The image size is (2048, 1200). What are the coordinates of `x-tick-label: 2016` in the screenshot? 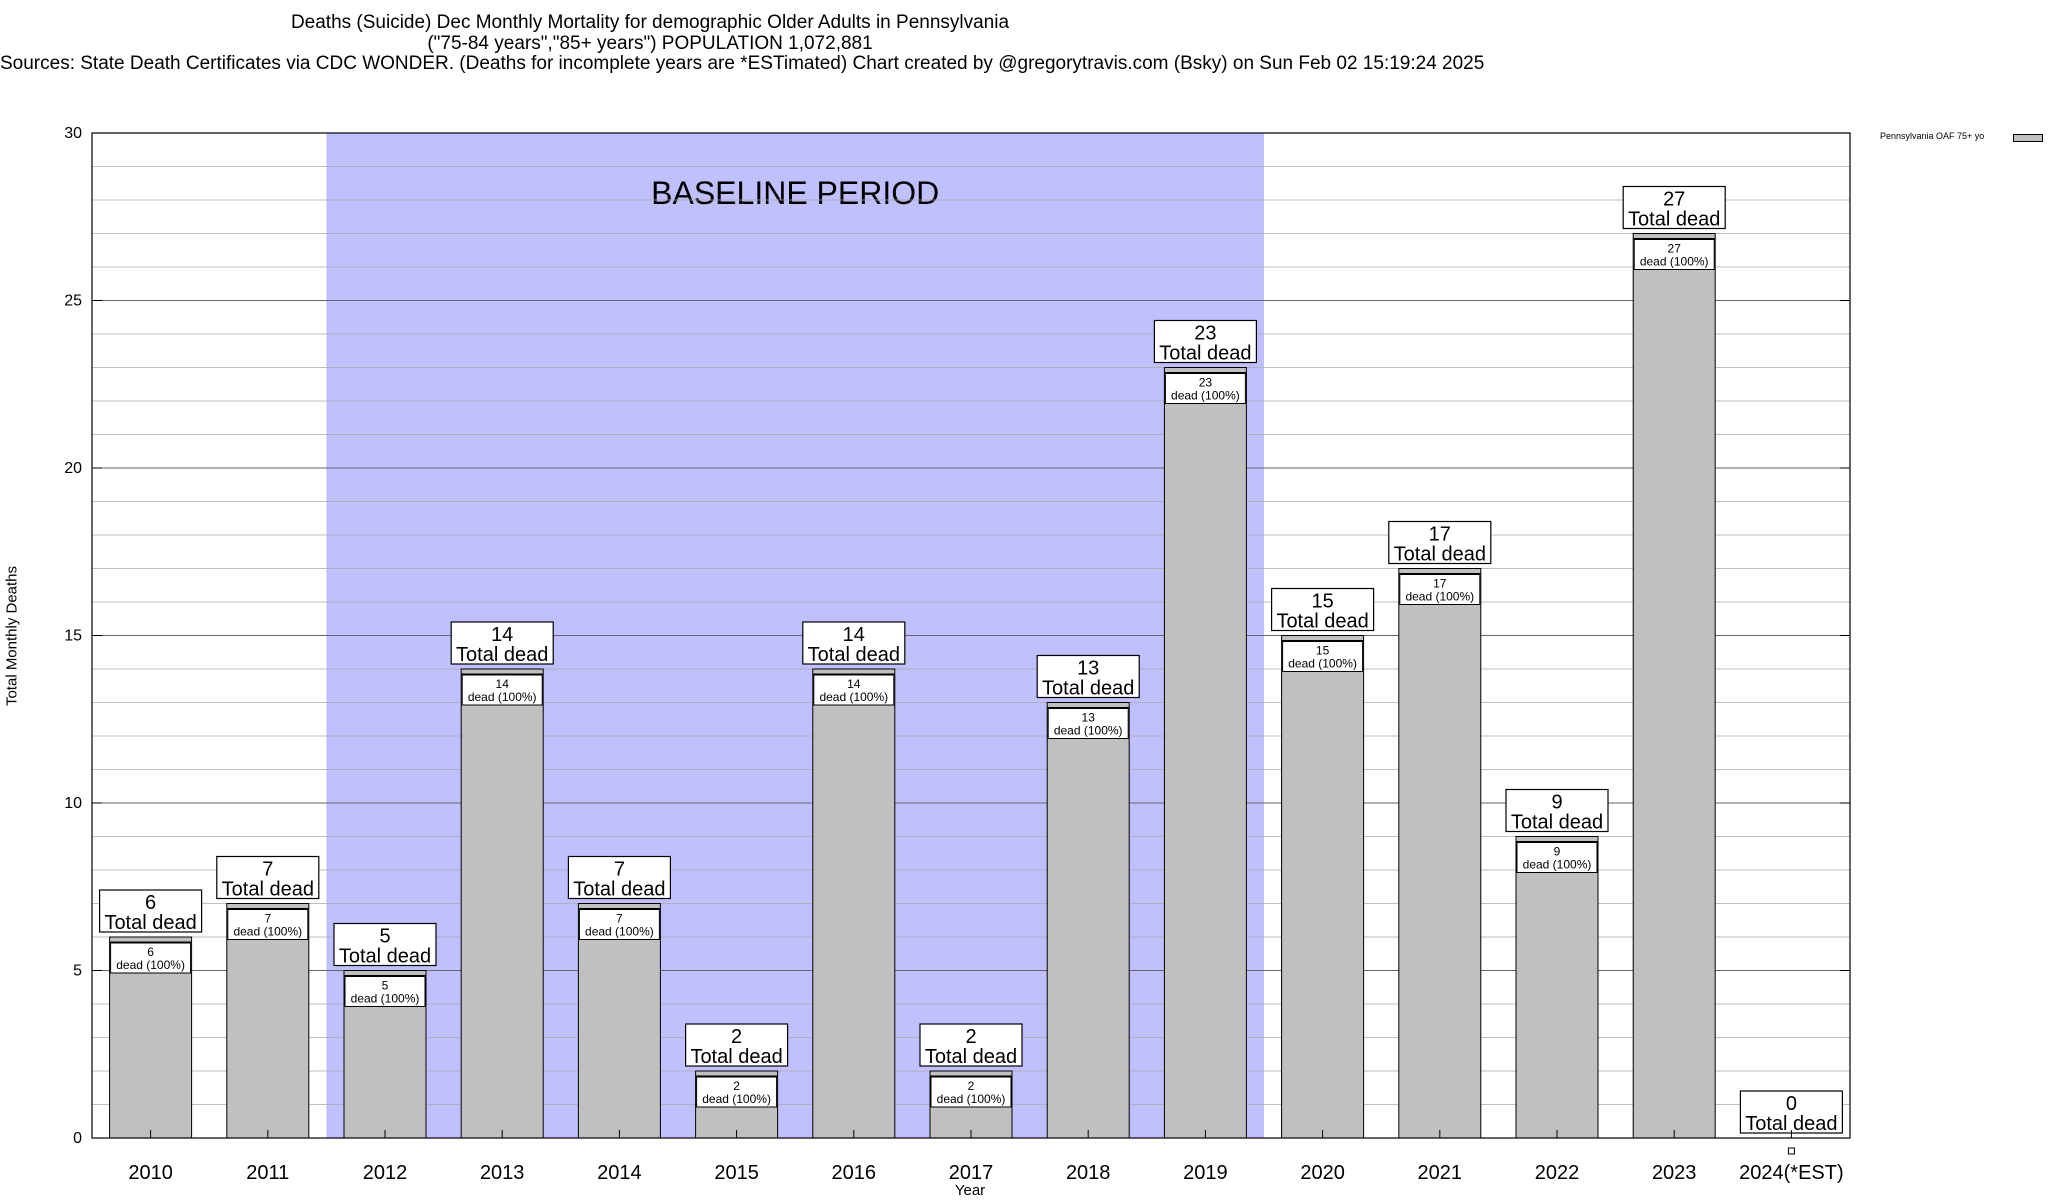 It's located at (854, 1173).